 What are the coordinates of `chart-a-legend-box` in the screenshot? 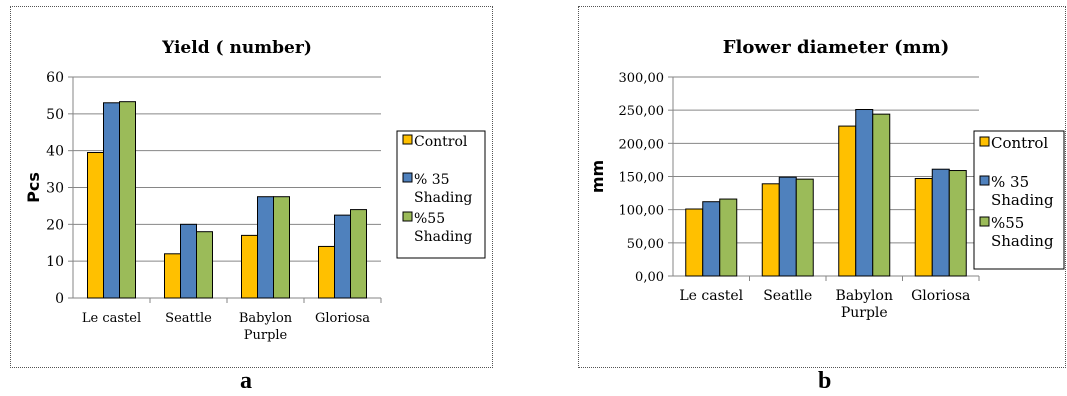 It's located at (441, 194).